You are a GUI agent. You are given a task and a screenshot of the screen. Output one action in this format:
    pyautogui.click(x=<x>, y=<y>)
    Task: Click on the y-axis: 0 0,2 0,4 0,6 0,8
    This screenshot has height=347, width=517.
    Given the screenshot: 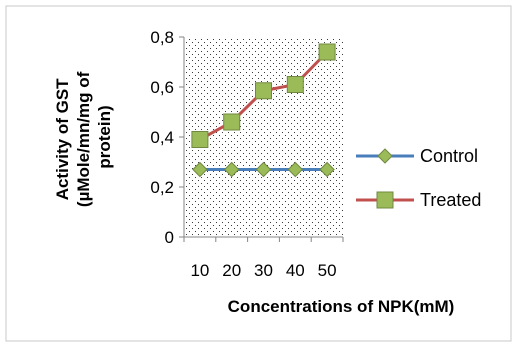 What is the action you would take?
    pyautogui.click(x=167, y=137)
    